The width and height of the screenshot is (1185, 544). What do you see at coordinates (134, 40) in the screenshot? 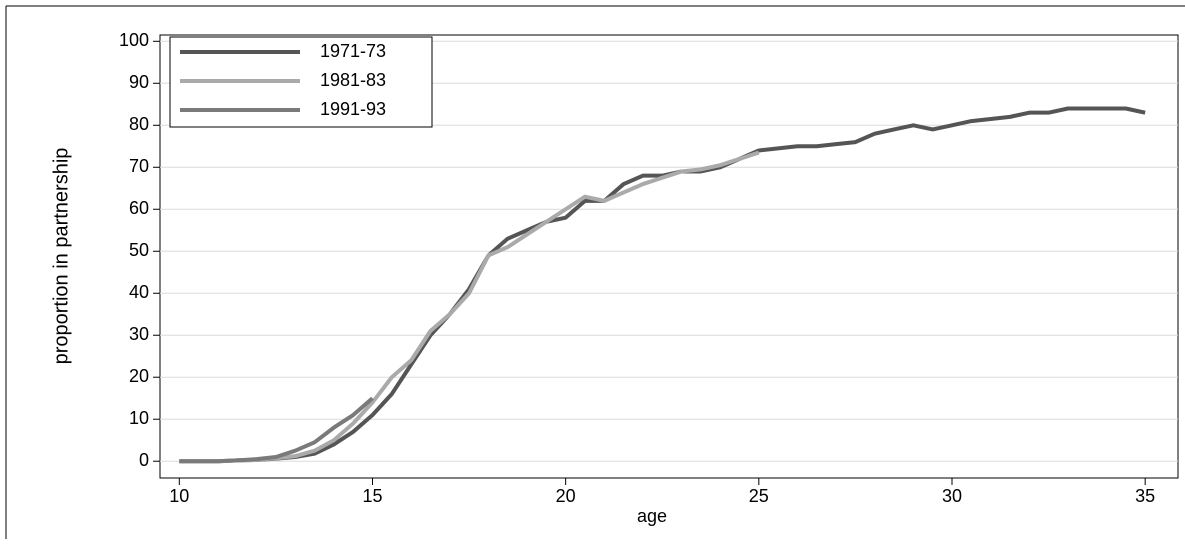
I see `y-tick-label: 100` at bounding box center [134, 40].